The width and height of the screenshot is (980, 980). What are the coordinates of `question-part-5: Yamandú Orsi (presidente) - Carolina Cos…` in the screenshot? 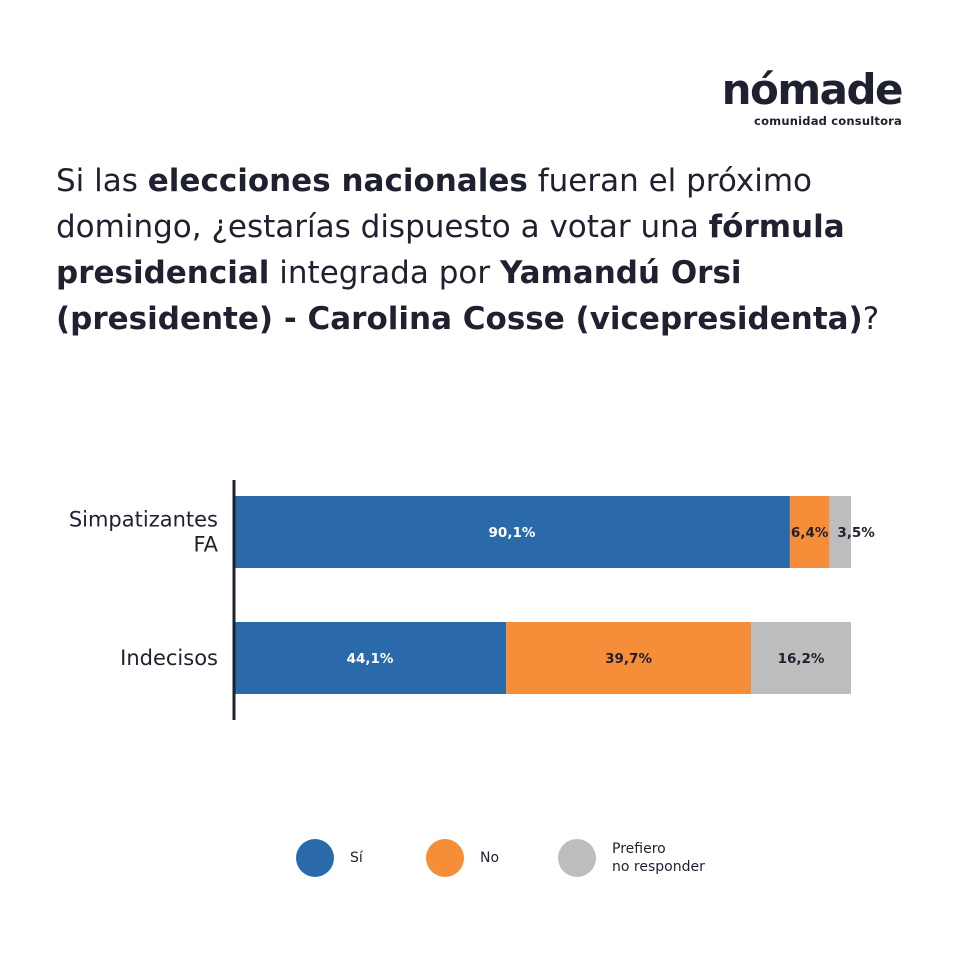 It's located at (459, 296).